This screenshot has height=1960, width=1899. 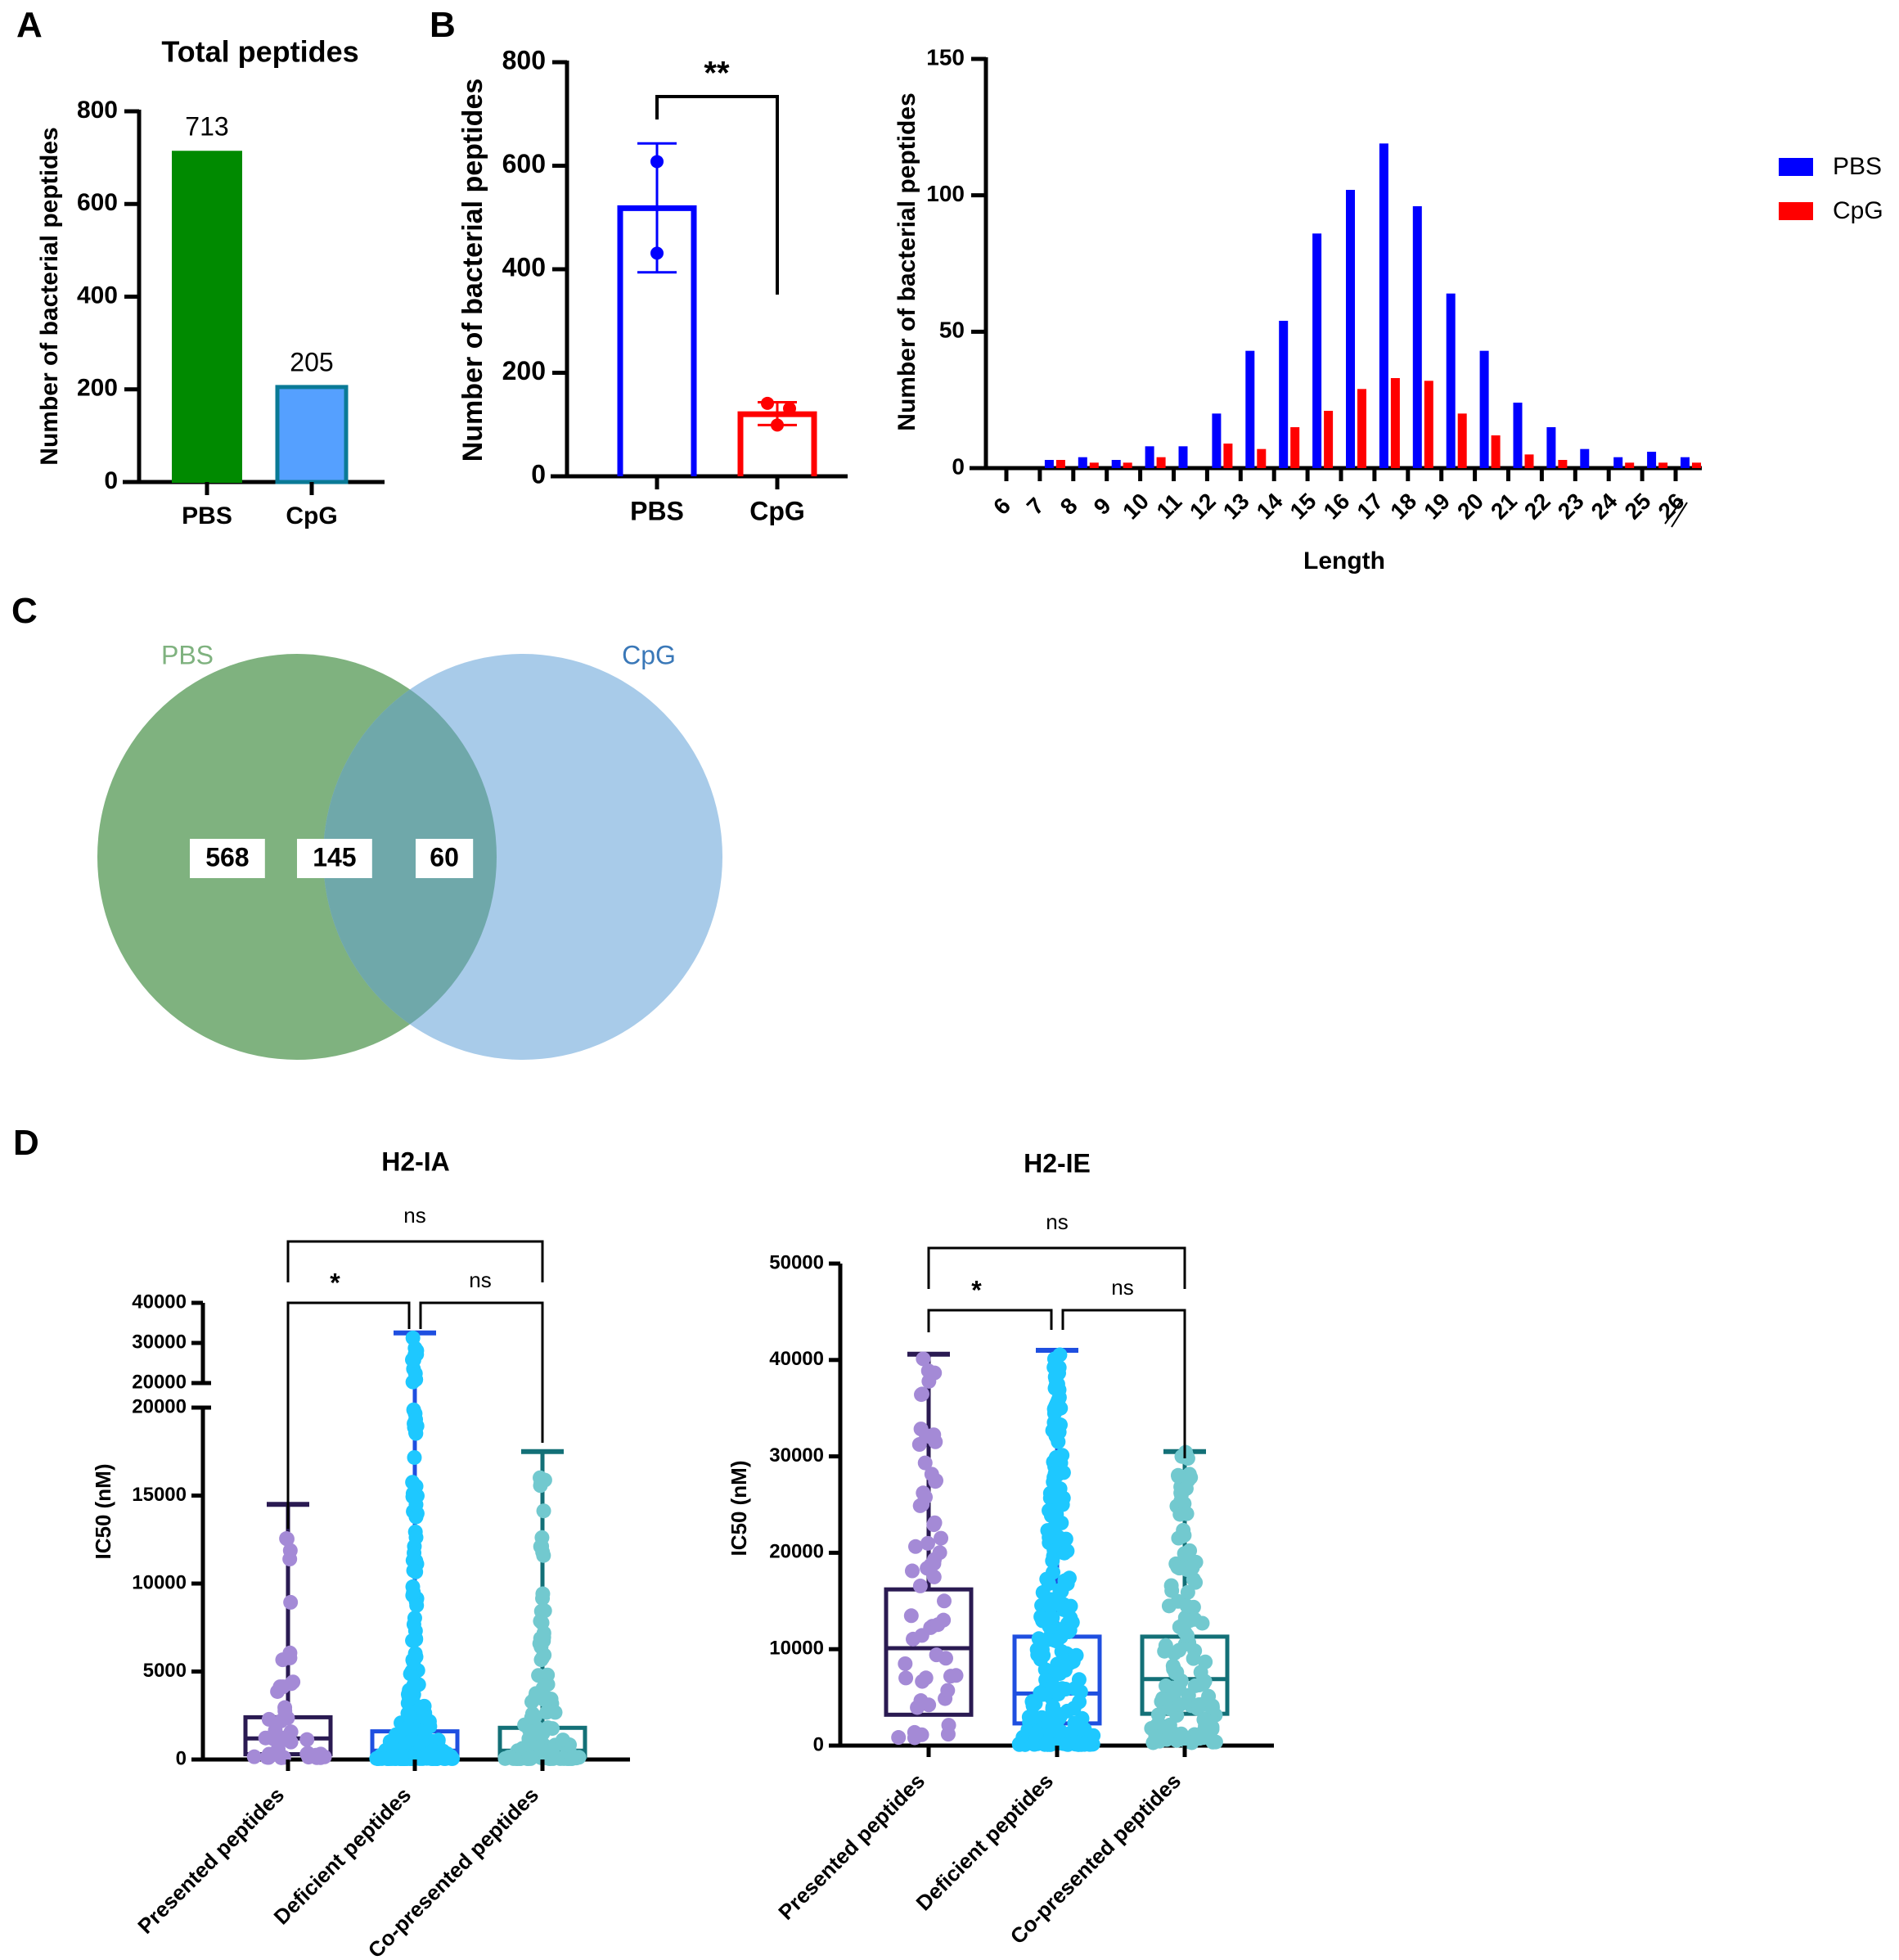 I want to click on x-tick-label: 23, so click(x=1571, y=507).